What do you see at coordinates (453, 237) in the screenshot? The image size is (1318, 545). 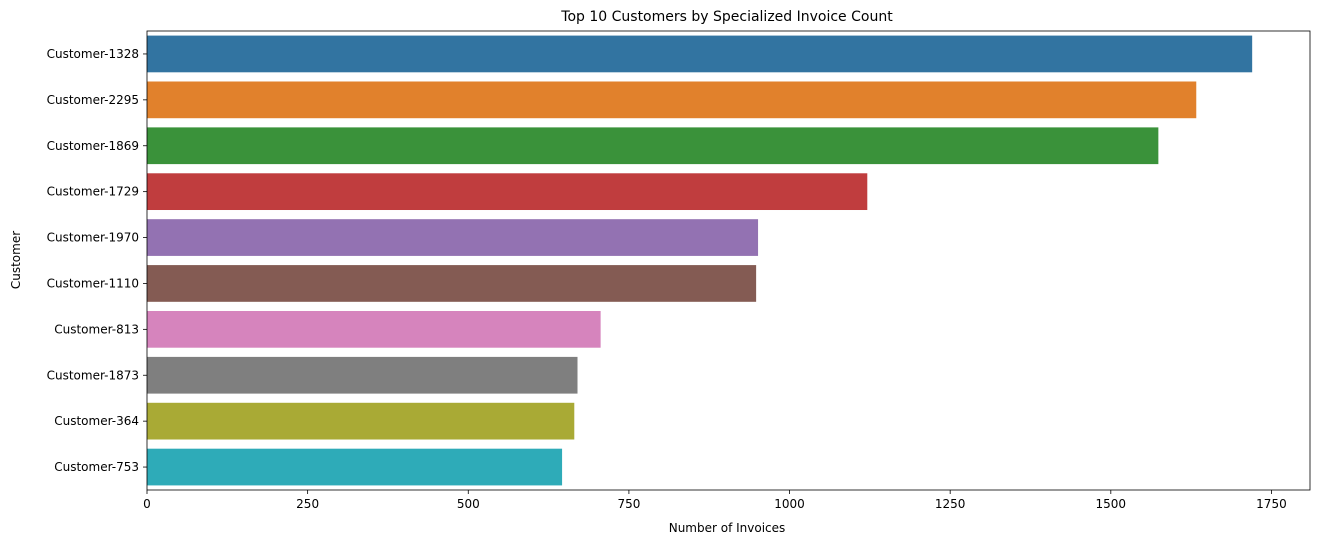 I see `bar-customer-1970` at bounding box center [453, 237].